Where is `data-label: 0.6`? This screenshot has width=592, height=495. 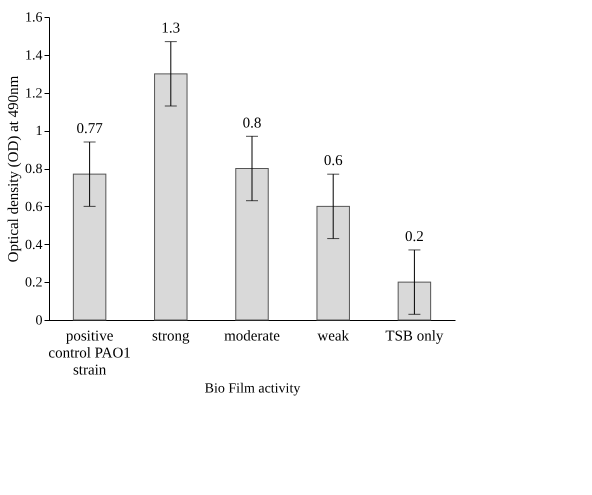 data-label: 0.6 is located at coordinates (334, 161).